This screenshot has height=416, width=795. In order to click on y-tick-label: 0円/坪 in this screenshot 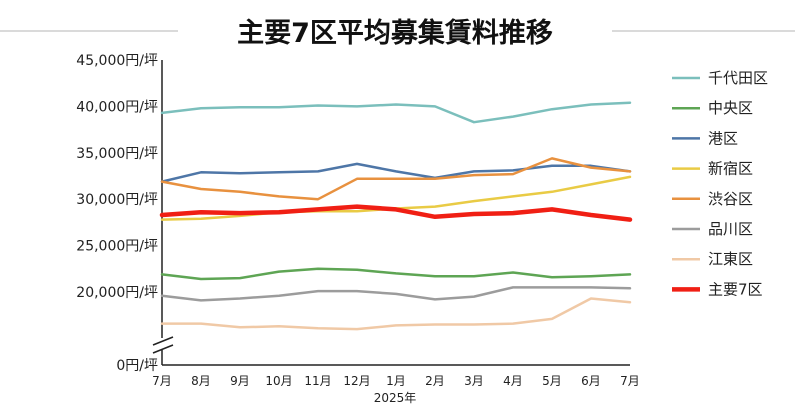, I will do `click(137, 366)`.